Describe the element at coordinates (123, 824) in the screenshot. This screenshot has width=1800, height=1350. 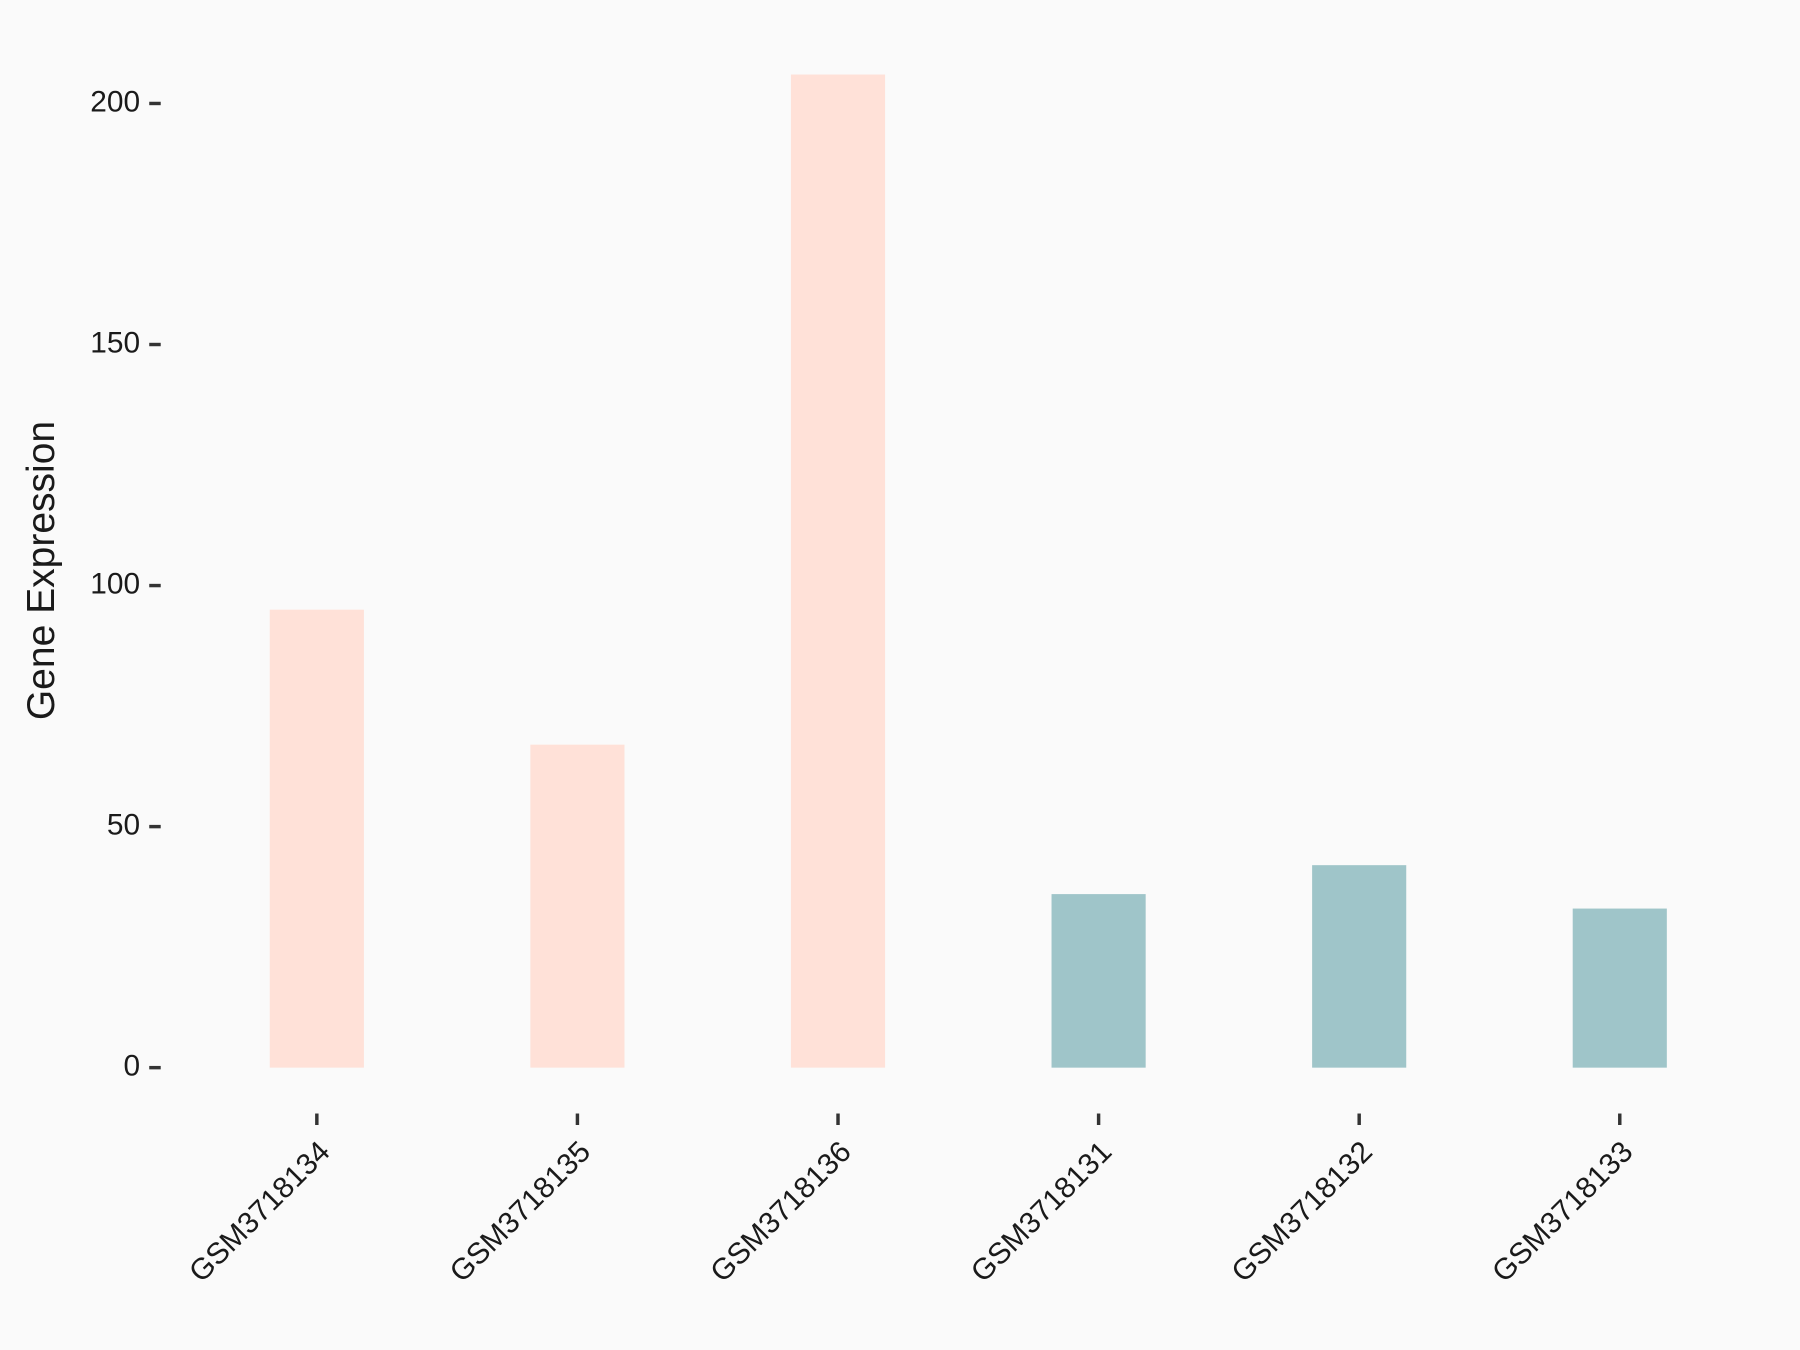
I see `y-tick-label: 50` at that location.